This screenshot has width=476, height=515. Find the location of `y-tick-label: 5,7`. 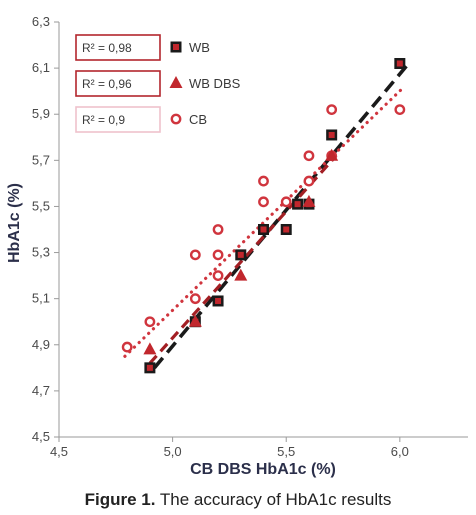

y-tick-label: 5,7 is located at coordinates (41, 159).